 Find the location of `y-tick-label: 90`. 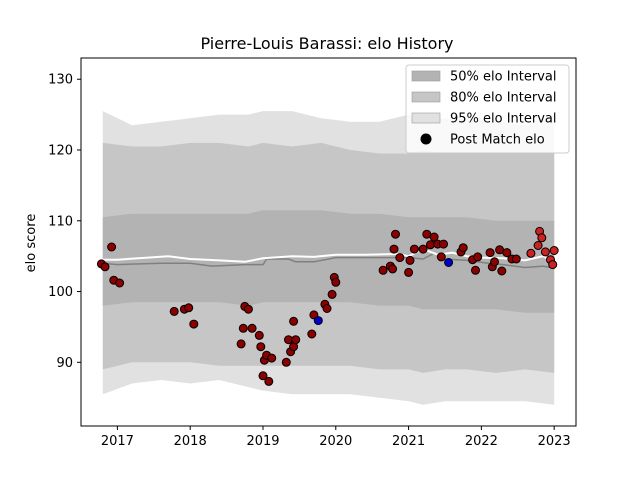

y-tick-label: 90 is located at coordinates (64, 363).